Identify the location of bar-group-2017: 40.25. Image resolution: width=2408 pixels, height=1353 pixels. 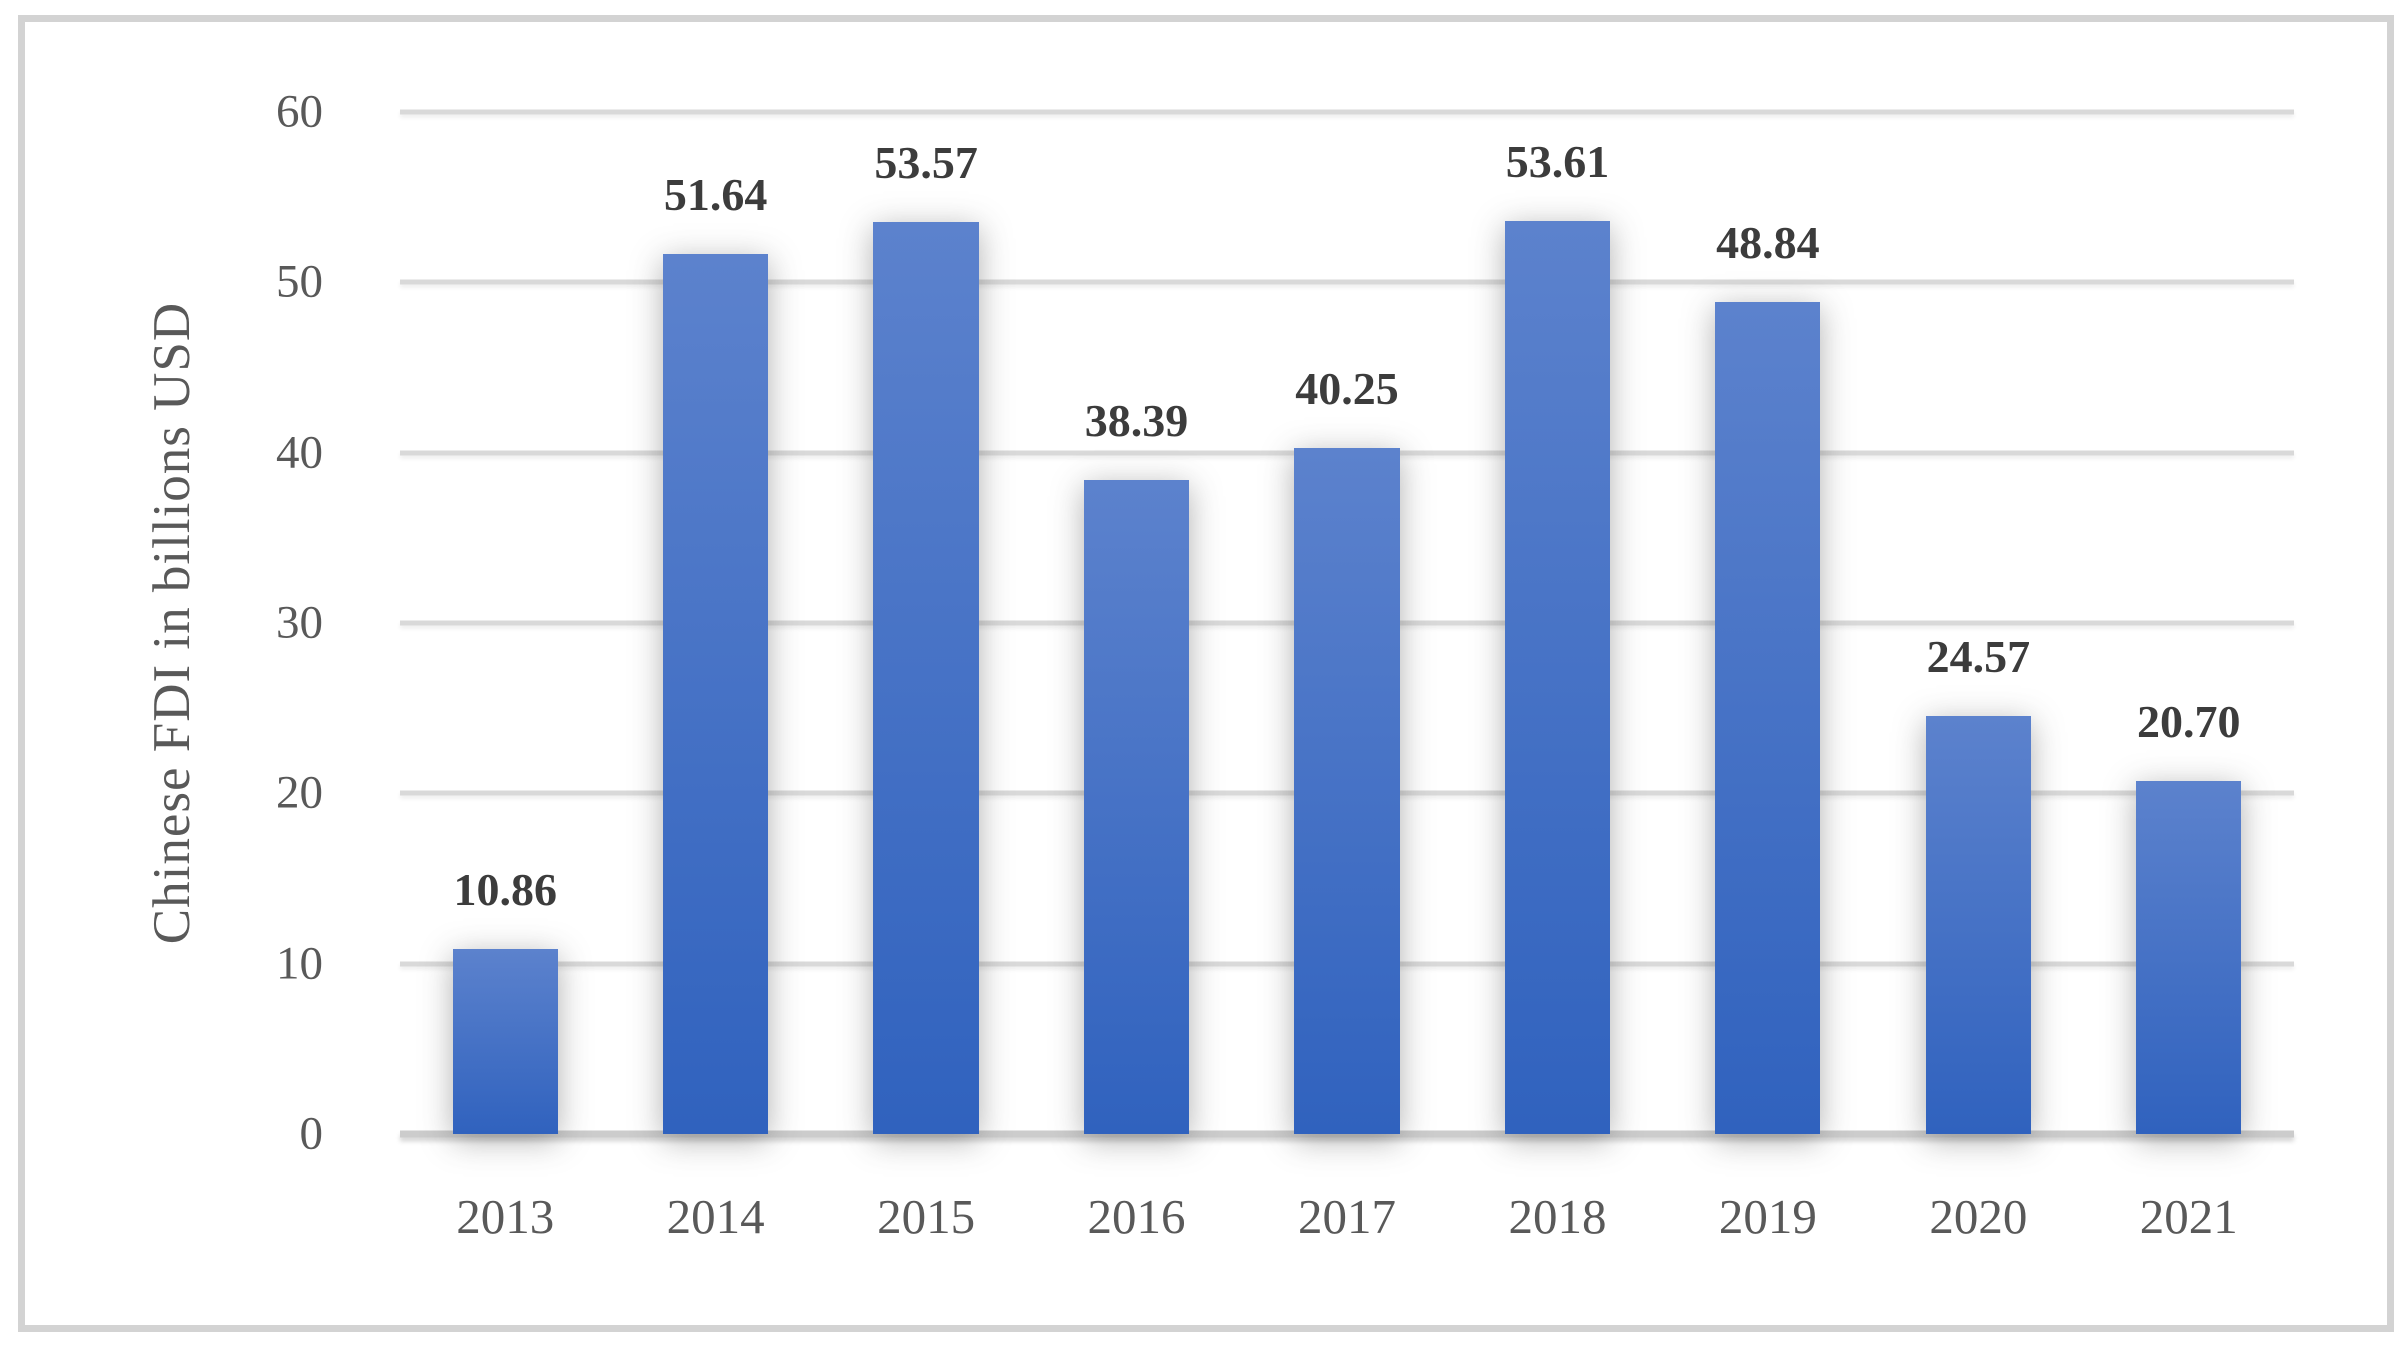
(1347, 750).